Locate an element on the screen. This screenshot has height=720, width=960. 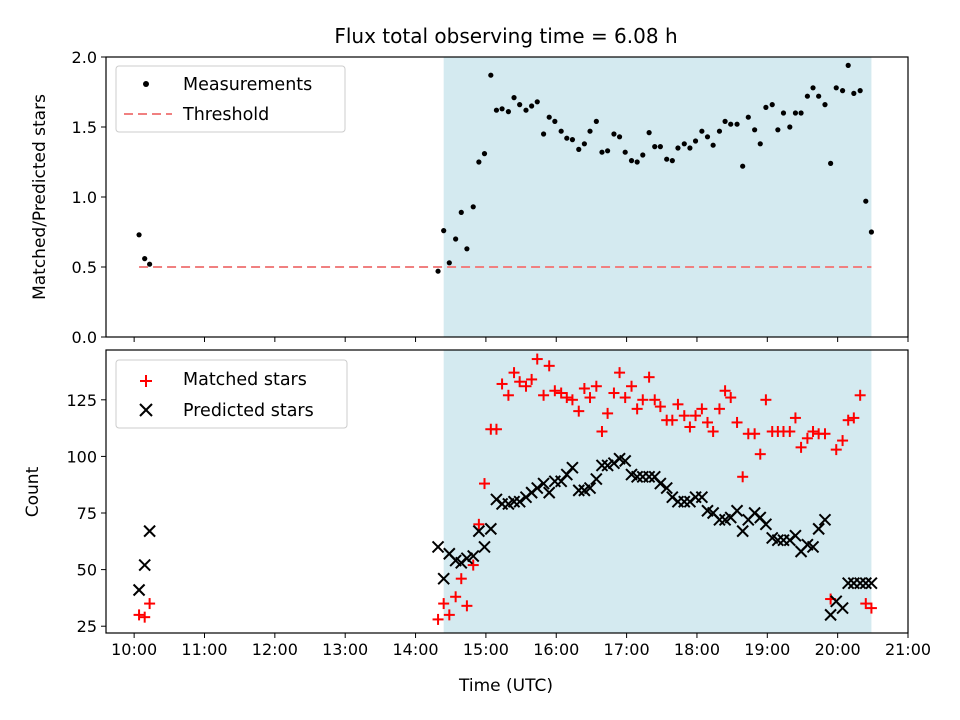
count-y-axis-label: Count is located at coordinates (33, 491).